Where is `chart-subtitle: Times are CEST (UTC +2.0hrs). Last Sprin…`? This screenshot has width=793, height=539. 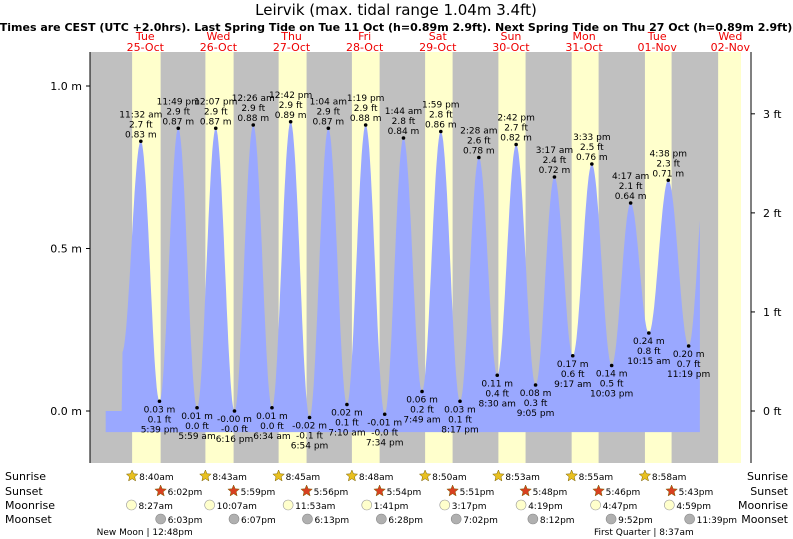
chart-subtitle: Times are CEST (UTC +2.0hrs). Last Sprin… is located at coordinates (396, 27).